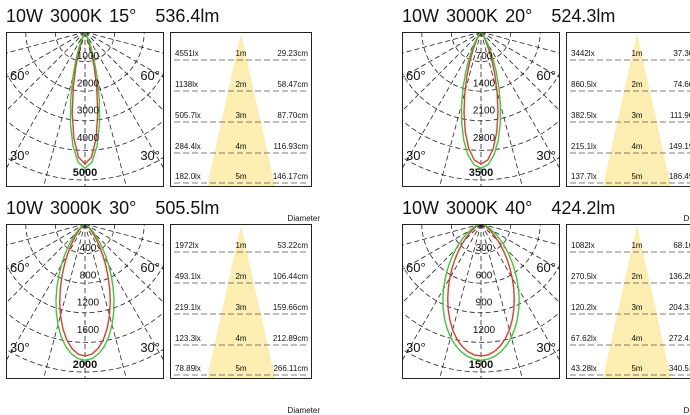 This screenshot has height=415, width=690. What do you see at coordinates (88, 111) in the screenshot?
I see `polar-ring-label: 3000` at bounding box center [88, 111].